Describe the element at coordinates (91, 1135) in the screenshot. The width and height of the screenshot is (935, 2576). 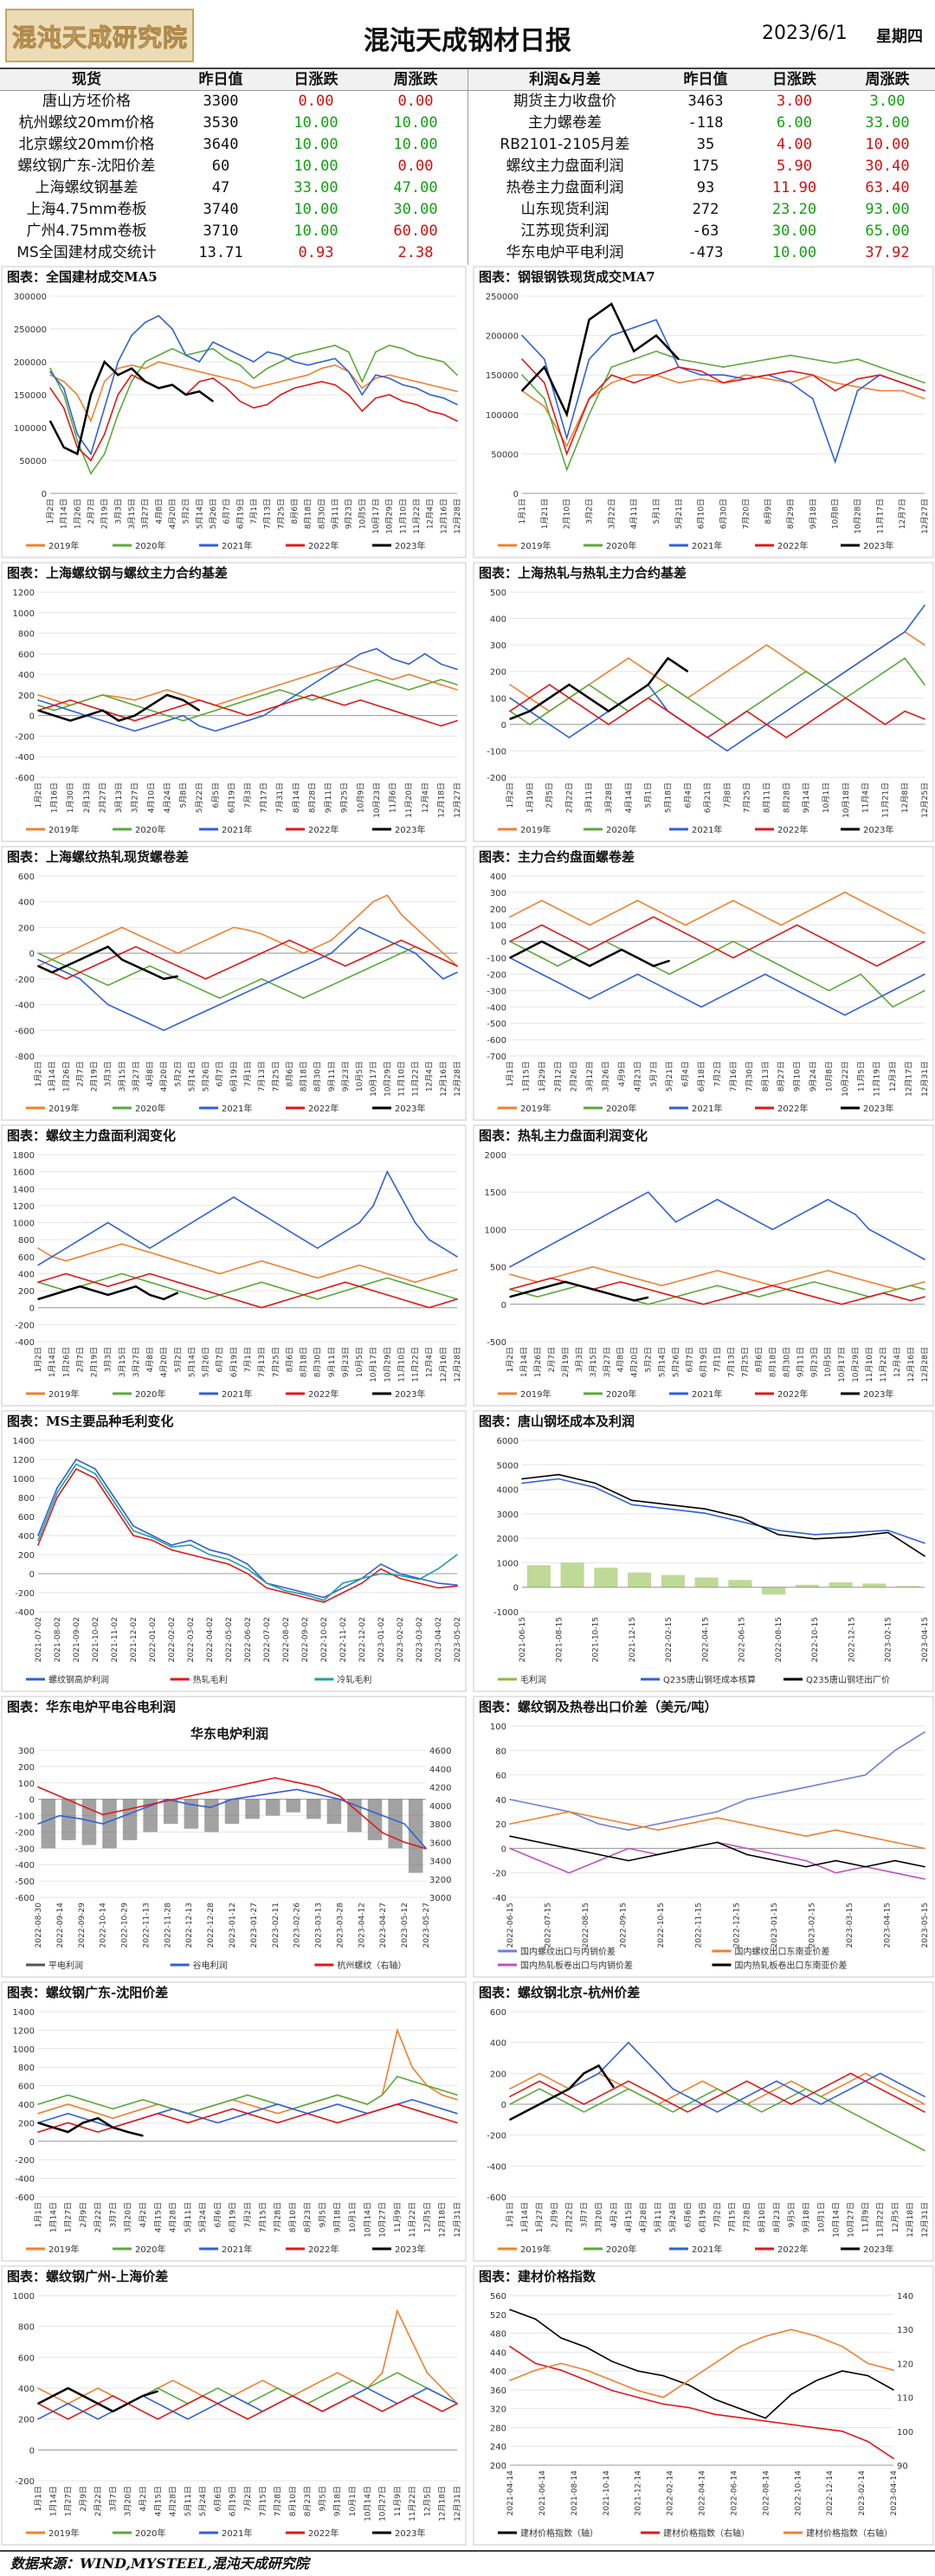
I see `chart-title: 图表：螺纹主力盘面利润变化` at that location.